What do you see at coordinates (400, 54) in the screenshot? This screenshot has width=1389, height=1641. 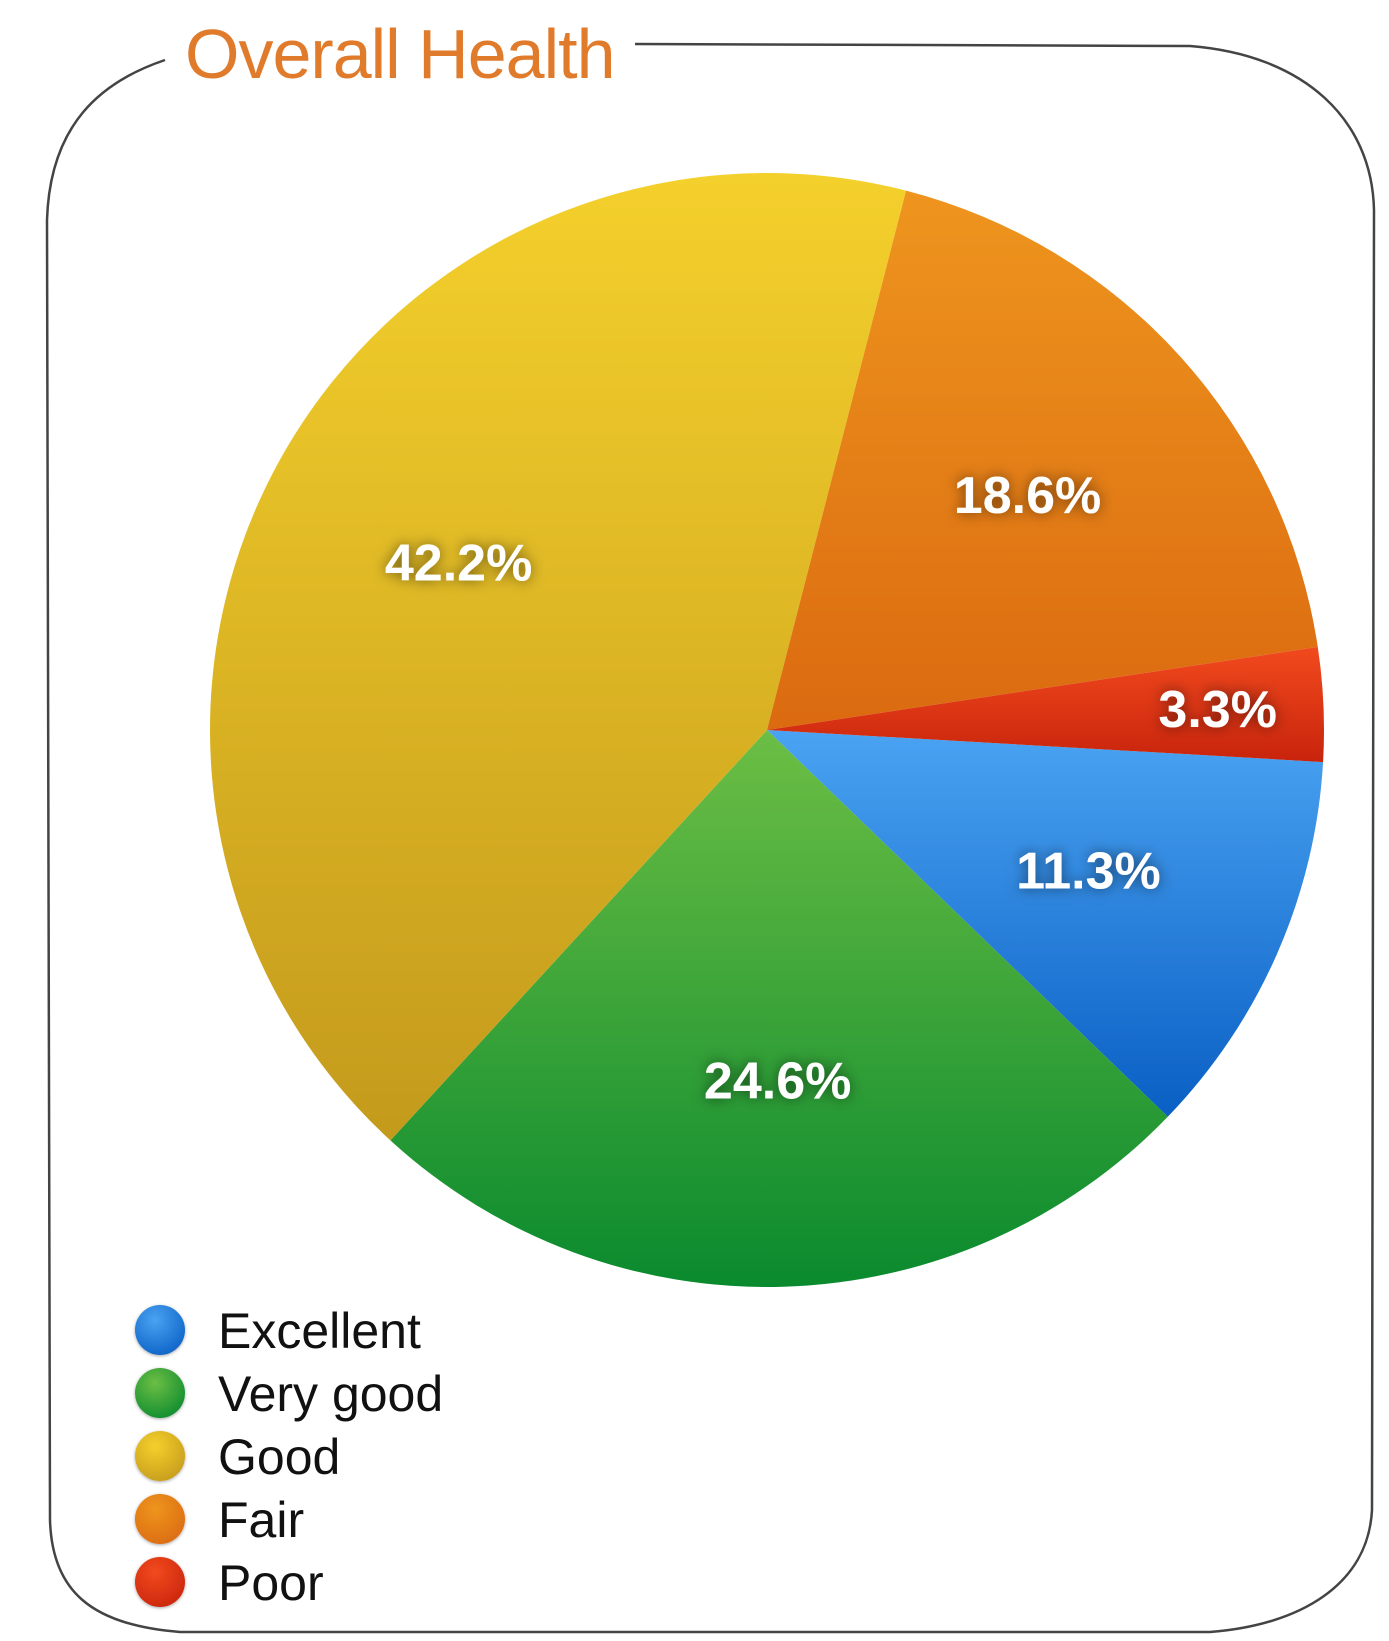 I see `chart-title: Overall Health` at bounding box center [400, 54].